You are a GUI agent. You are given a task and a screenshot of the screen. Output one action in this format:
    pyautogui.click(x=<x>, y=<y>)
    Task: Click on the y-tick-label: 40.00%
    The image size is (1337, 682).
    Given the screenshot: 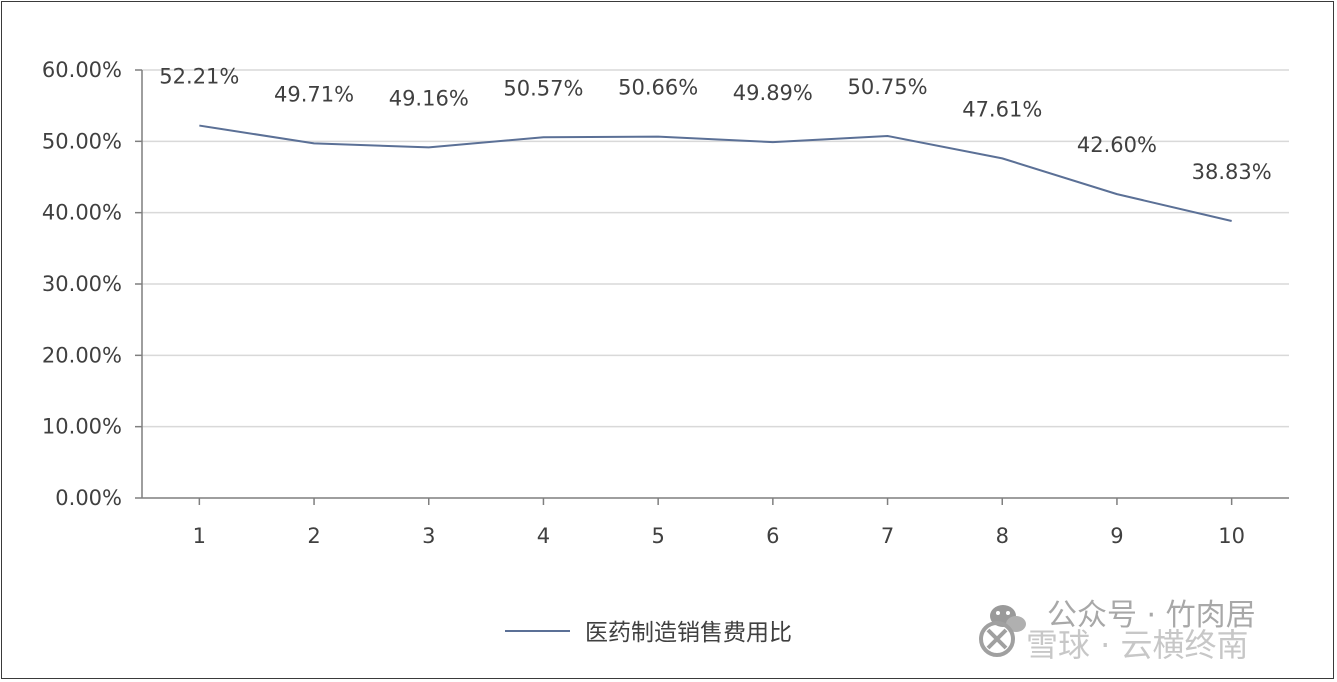 What is the action you would take?
    pyautogui.click(x=82, y=213)
    